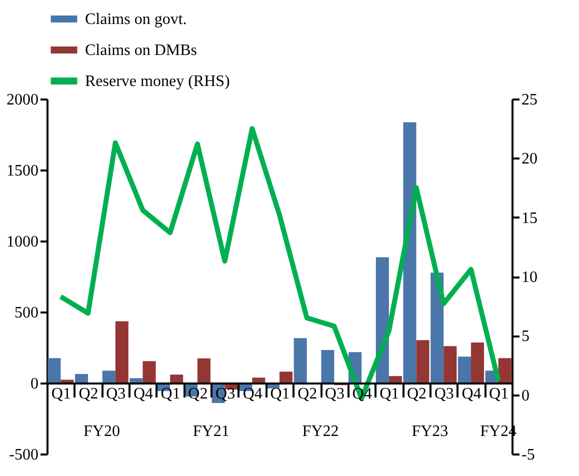  What do you see at coordinates (34, 384) in the screenshot?
I see `y-tick-label: 0` at bounding box center [34, 384].